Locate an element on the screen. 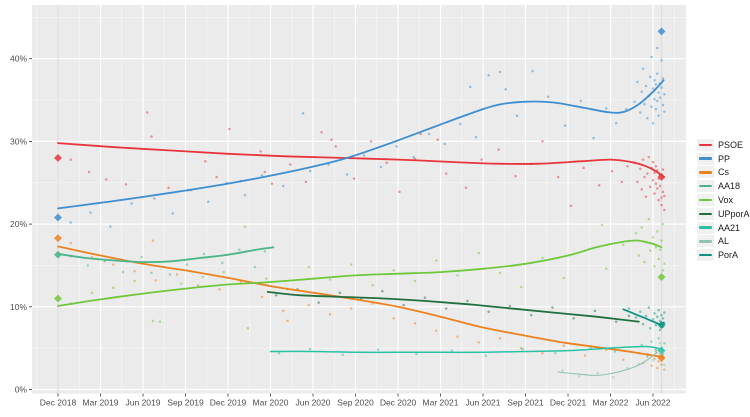  legend-item-psoe: PSOE is located at coordinates (723, 145).